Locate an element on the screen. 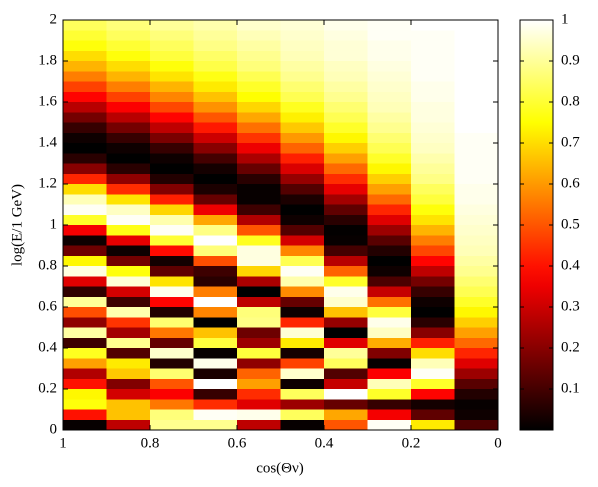 Image resolution: width=598 pixels, height=487 pixels. colorbar-tick-label: 0.1 is located at coordinates (570, 388).